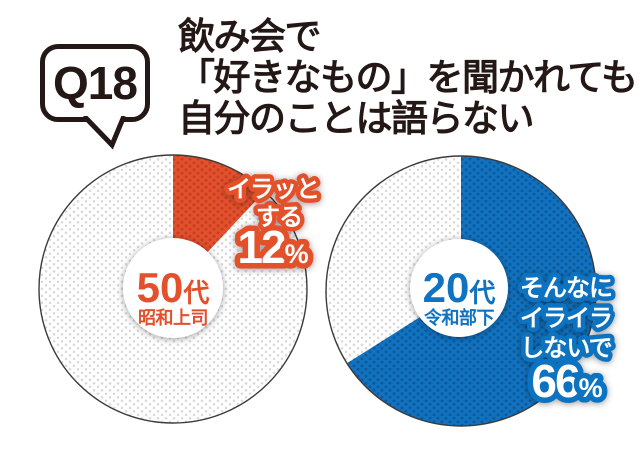 Image resolution: width=640 pixels, height=456 pixels. What do you see at coordinates (279, 217) in the screenshot?
I see `callout-irritated-line-2: する` at bounding box center [279, 217].